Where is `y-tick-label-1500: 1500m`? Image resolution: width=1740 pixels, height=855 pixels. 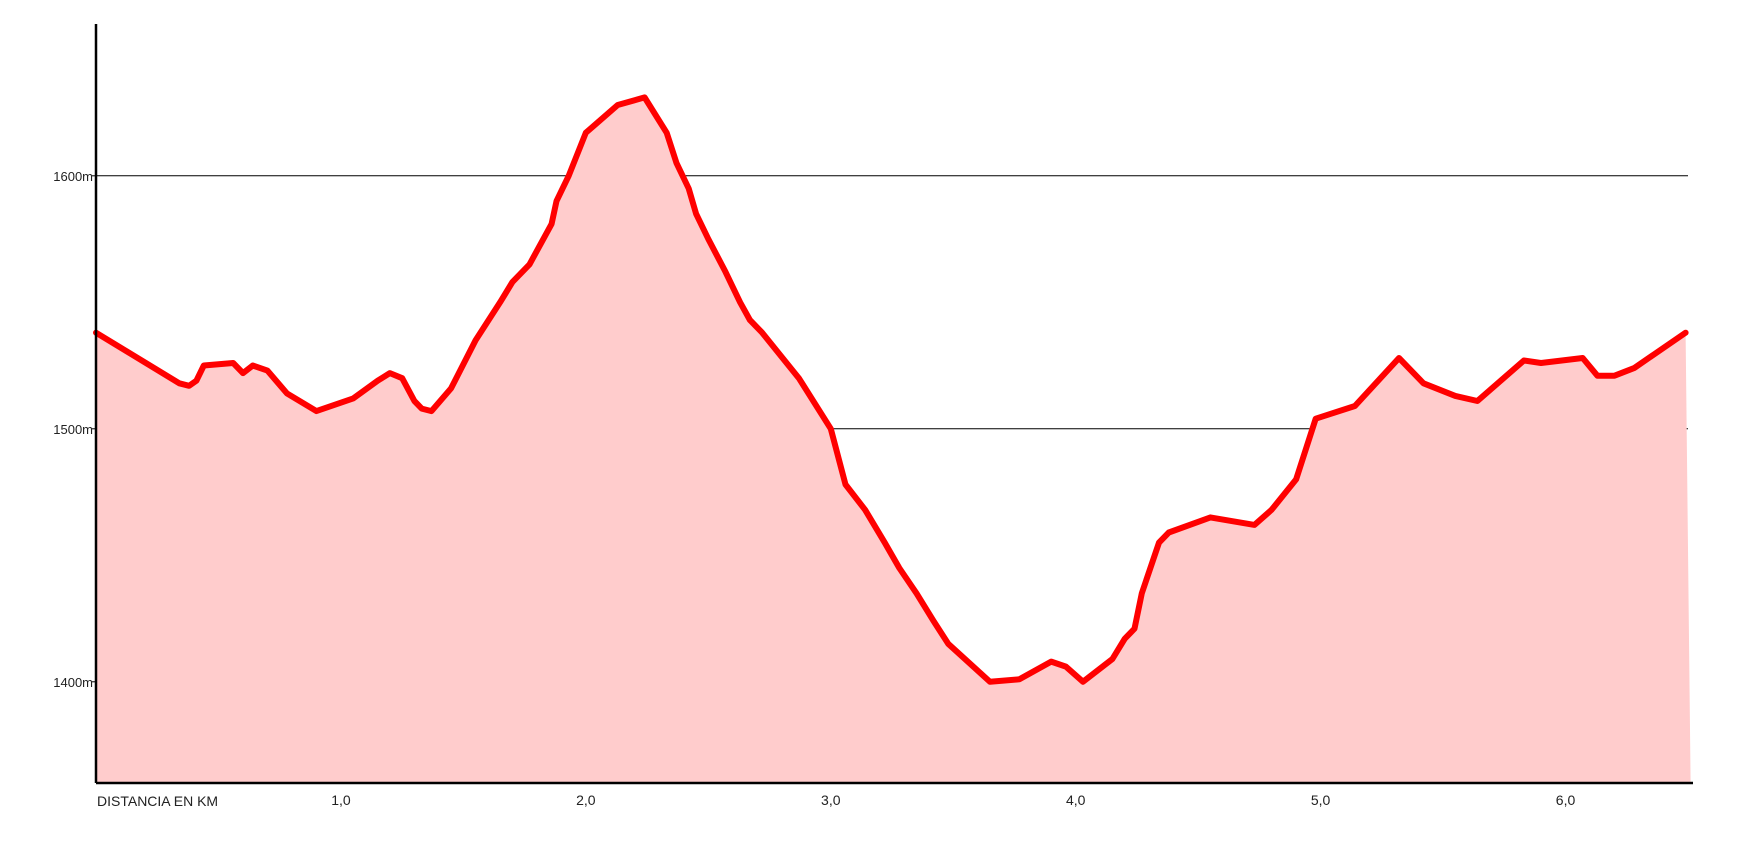 y-tick-label-1500: 1500m is located at coordinates (73, 429).